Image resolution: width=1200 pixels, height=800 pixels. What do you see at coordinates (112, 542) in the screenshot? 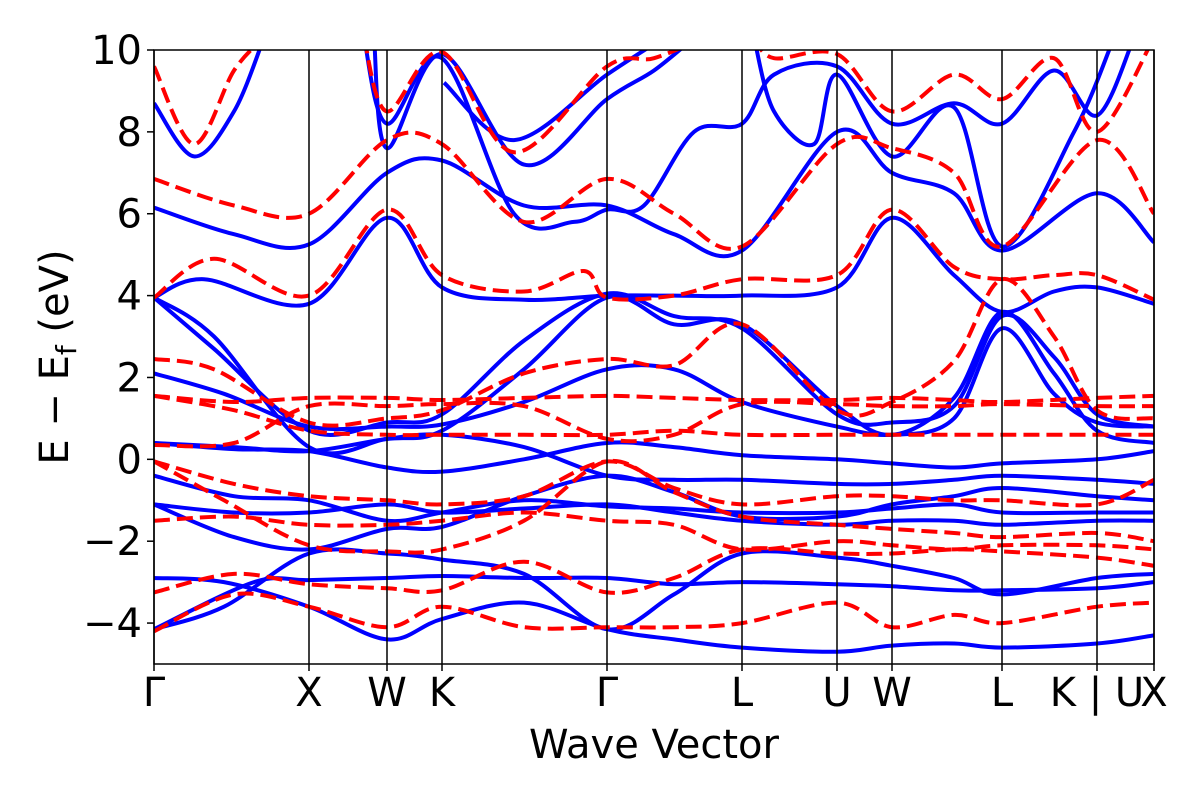
I see `y-tick-label-1: −2` at bounding box center [112, 542].